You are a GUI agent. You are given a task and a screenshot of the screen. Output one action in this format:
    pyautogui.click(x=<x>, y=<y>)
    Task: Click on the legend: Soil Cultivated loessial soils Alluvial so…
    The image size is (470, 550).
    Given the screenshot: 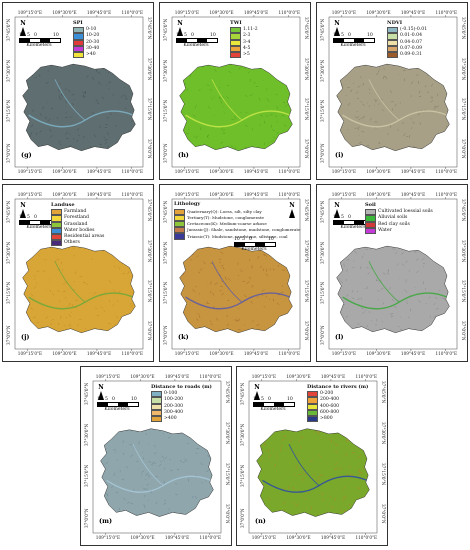 What is the action you would take?
    pyautogui.click(x=399, y=218)
    